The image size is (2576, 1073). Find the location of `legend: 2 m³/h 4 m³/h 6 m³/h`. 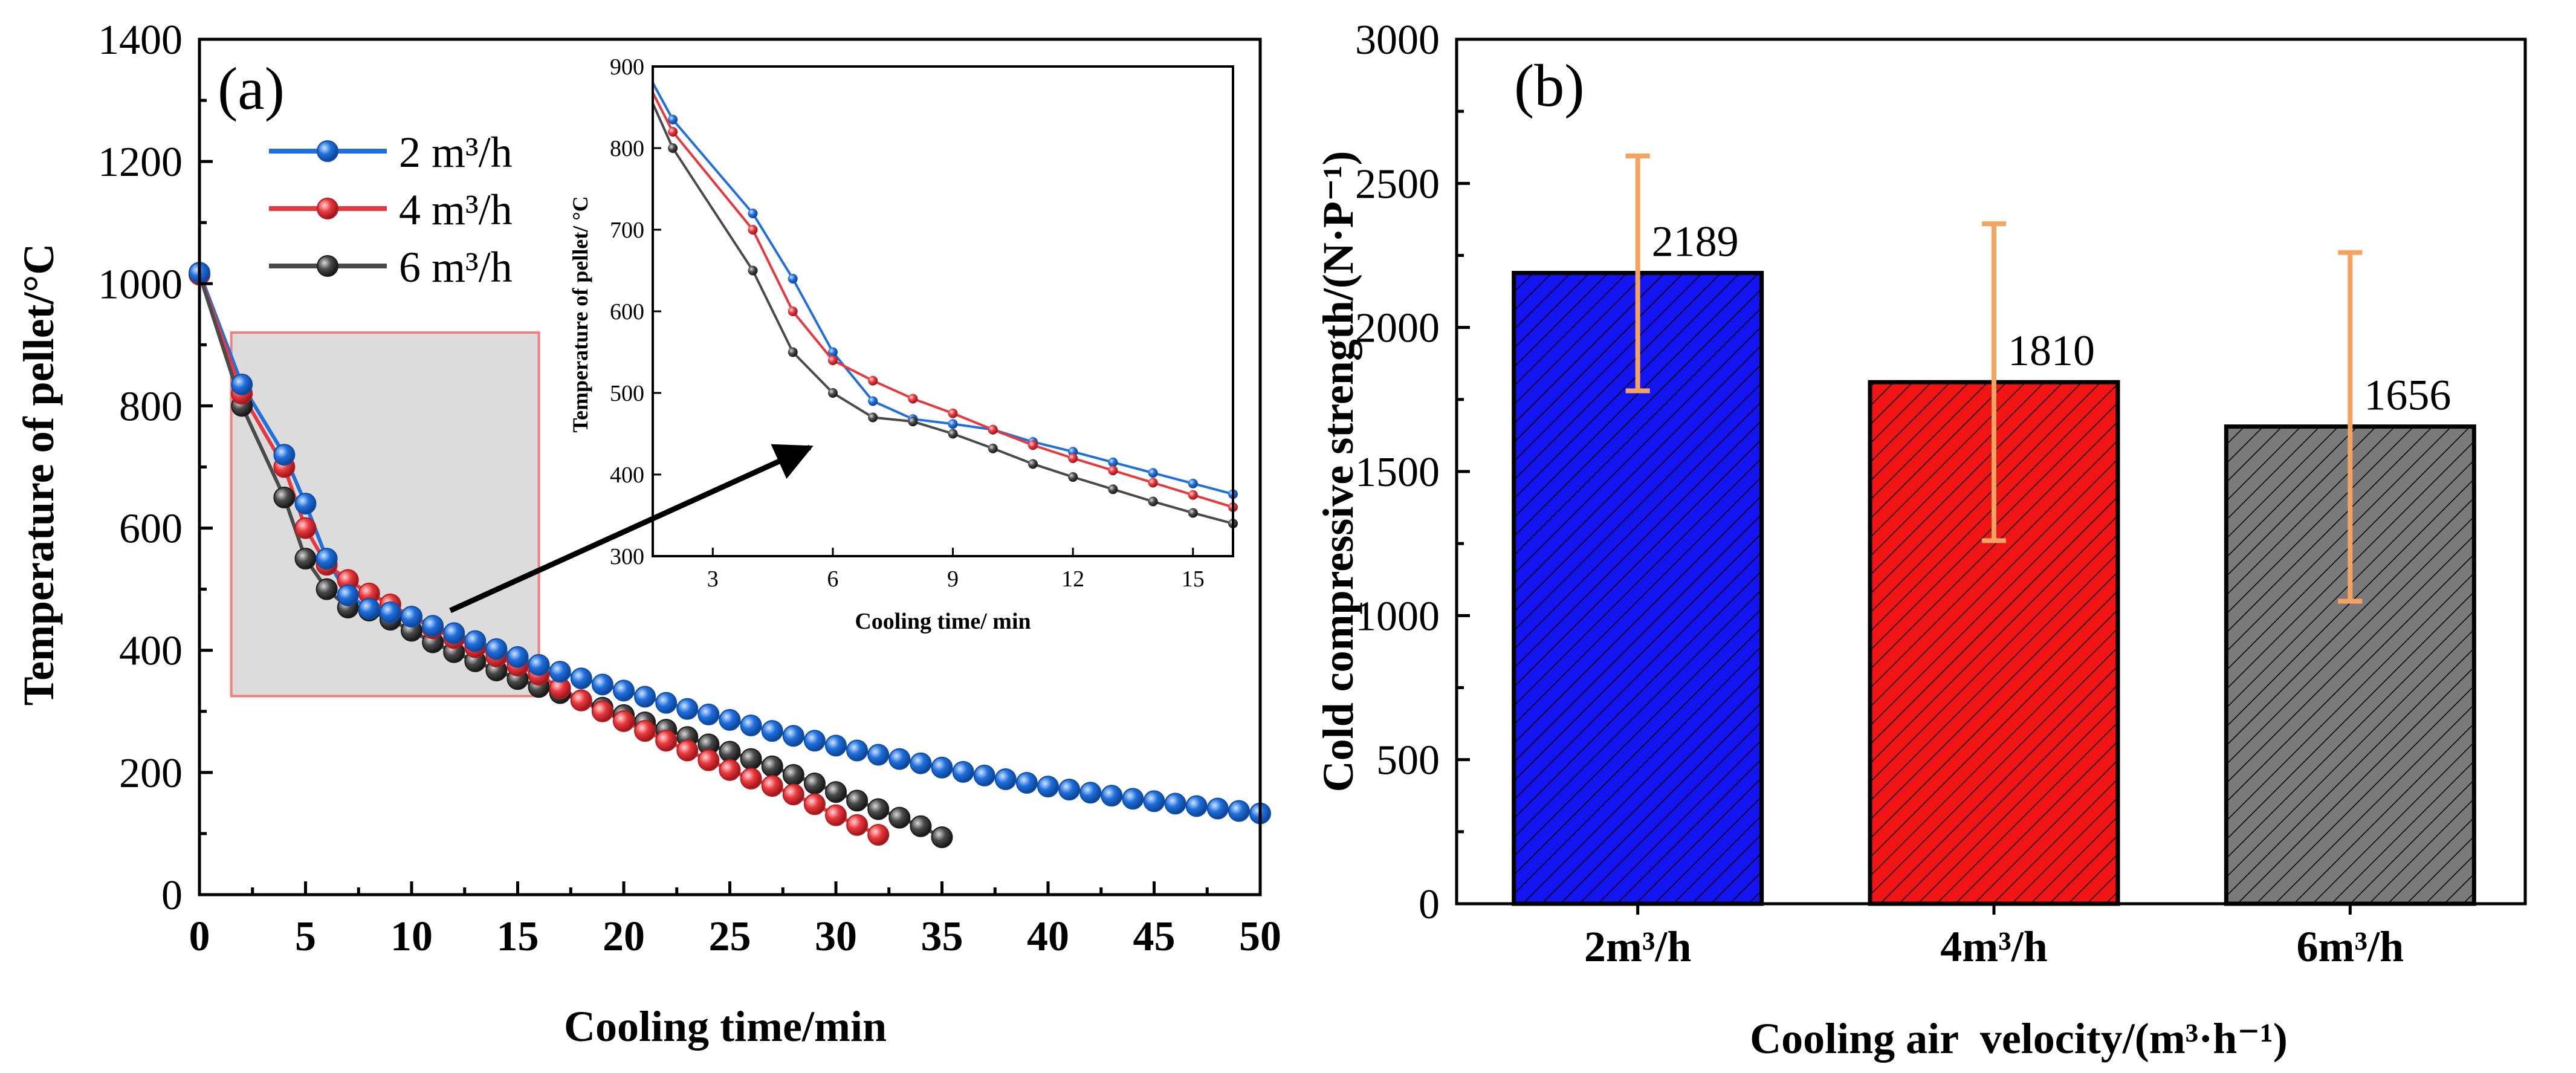

legend: 2 m³/h 4 m³/h 6 m³/h is located at coordinates (391, 209).